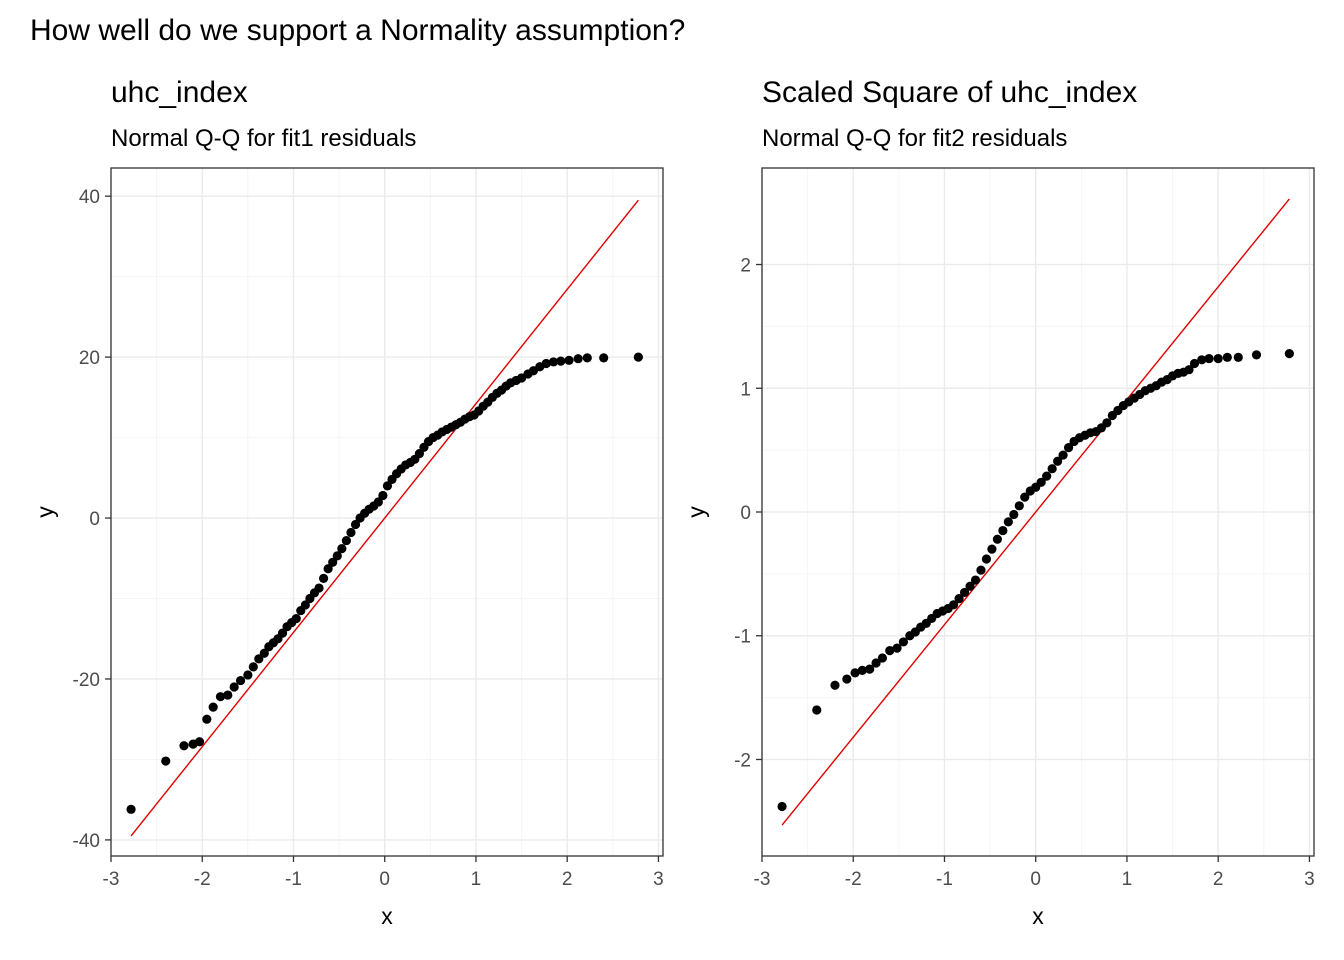  What do you see at coordinates (742, 760) in the screenshot?
I see `y-tick-label: -2` at bounding box center [742, 760].